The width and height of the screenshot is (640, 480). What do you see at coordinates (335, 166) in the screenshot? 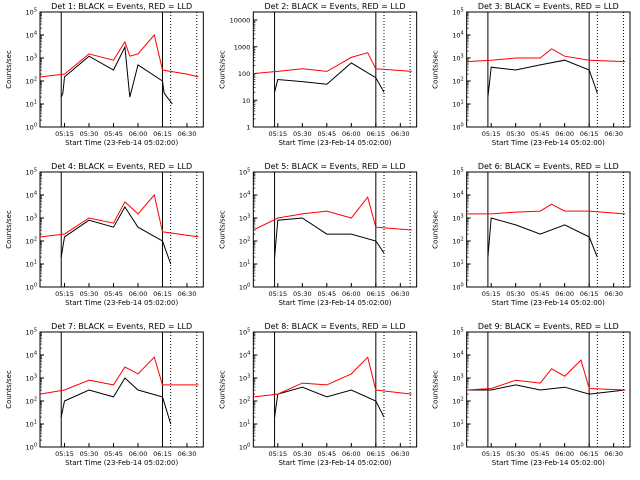
I see `chart-title: Det 5: BLACK = Events, RED = LLD` at bounding box center [335, 166].